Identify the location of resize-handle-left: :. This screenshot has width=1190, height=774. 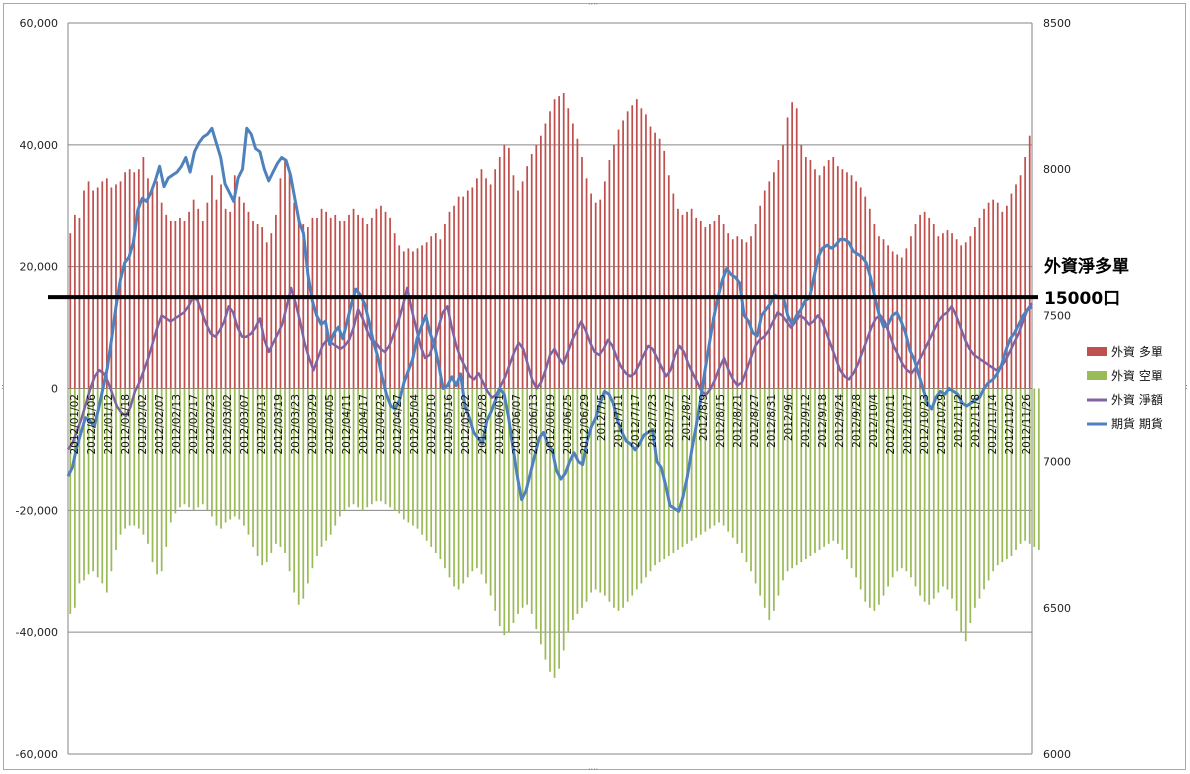
(2, 386).